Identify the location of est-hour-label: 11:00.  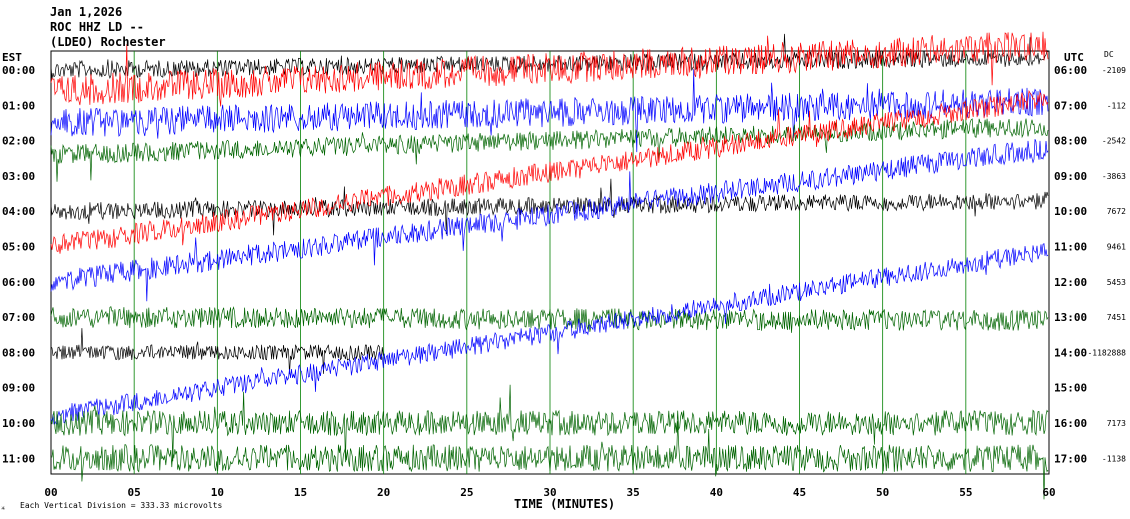
(18, 458).